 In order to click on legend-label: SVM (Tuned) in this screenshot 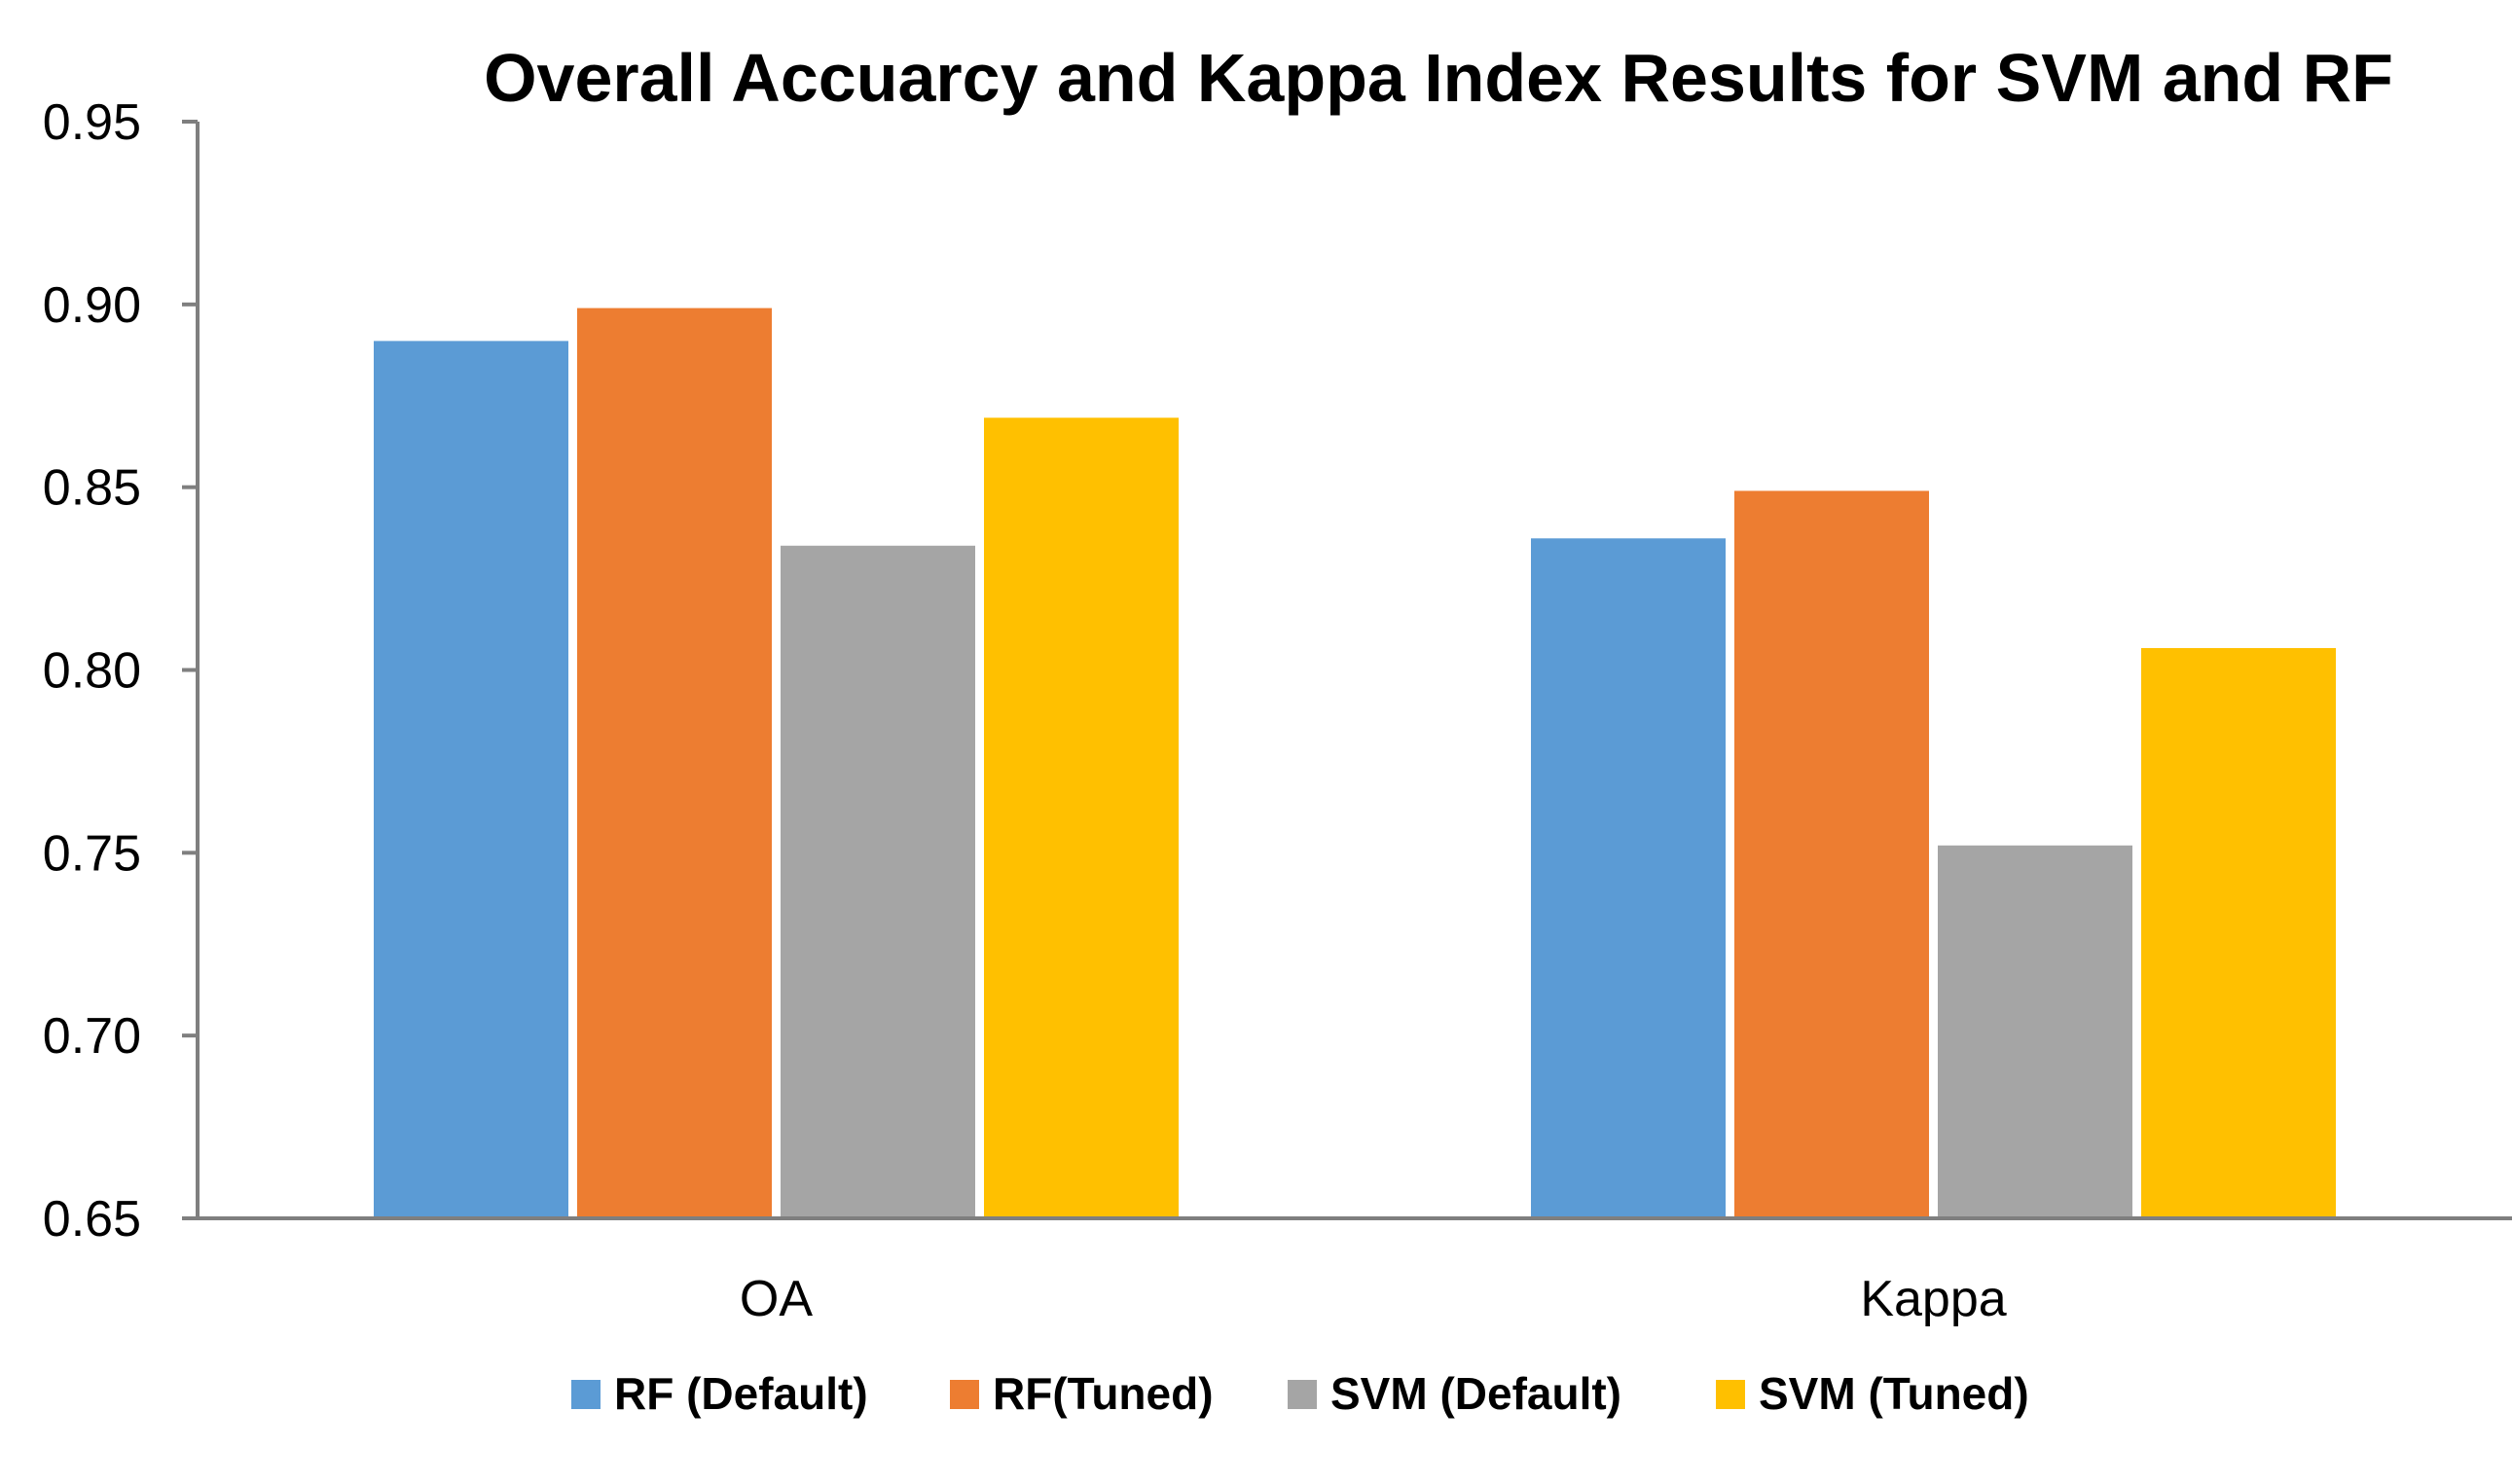, I will do `click(1894, 1394)`.